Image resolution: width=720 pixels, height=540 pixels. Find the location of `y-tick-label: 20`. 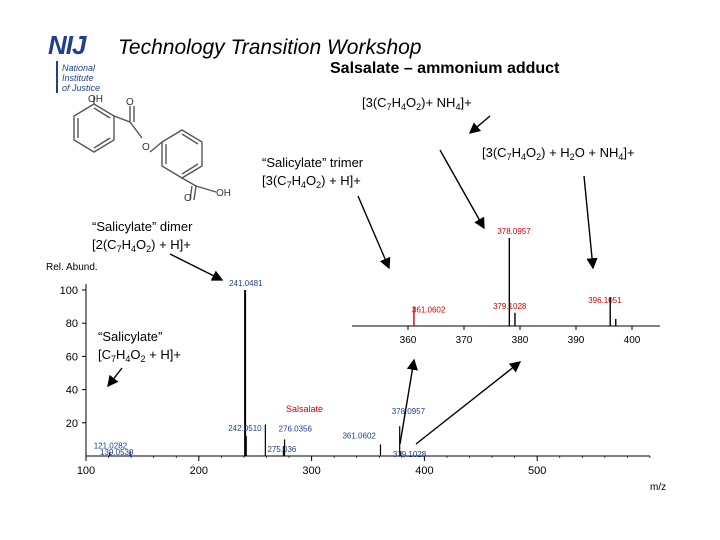

y-tick-label: 20 is located at coordinates (72, 424).